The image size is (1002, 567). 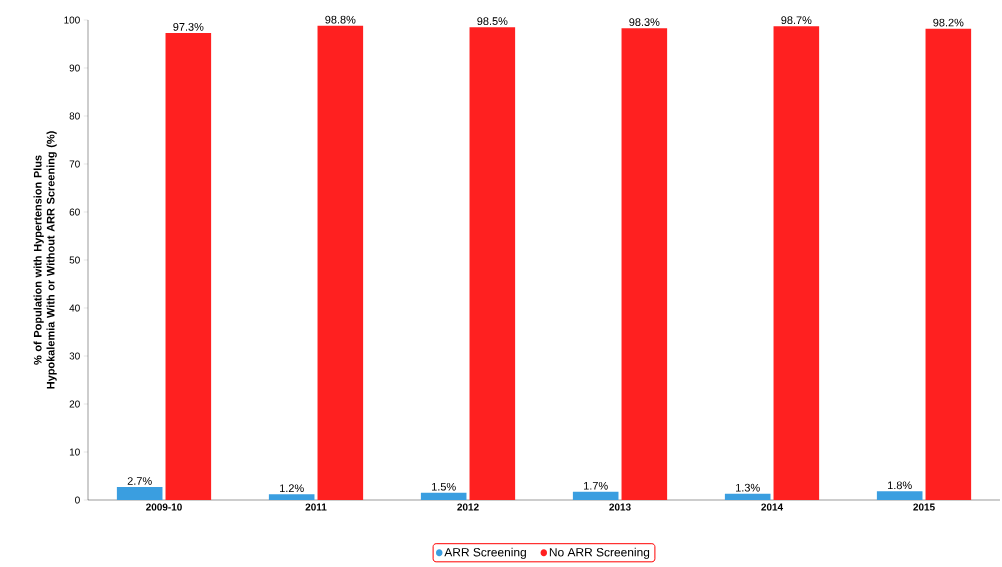 What do you see at coordinates (45, 260) in the screenshot?
I see `y-axis-title: % of Population with Hypertension Plus Hypokalemia With or Without ARR Screening (%)` at bounding box center [45, 260].